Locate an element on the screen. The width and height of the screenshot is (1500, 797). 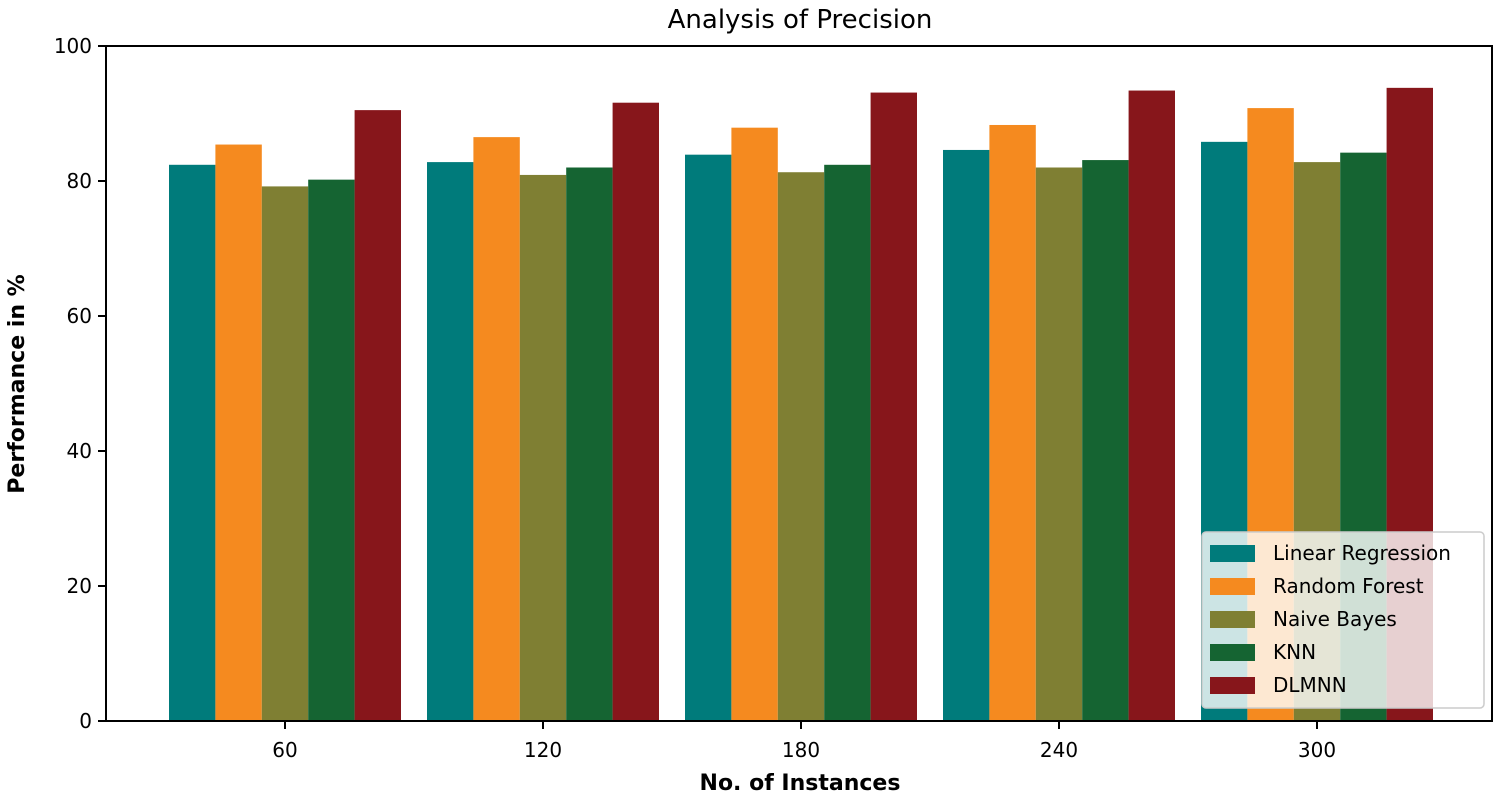
legend-swatch-linear-regression is located at coordinates (1232, 553).